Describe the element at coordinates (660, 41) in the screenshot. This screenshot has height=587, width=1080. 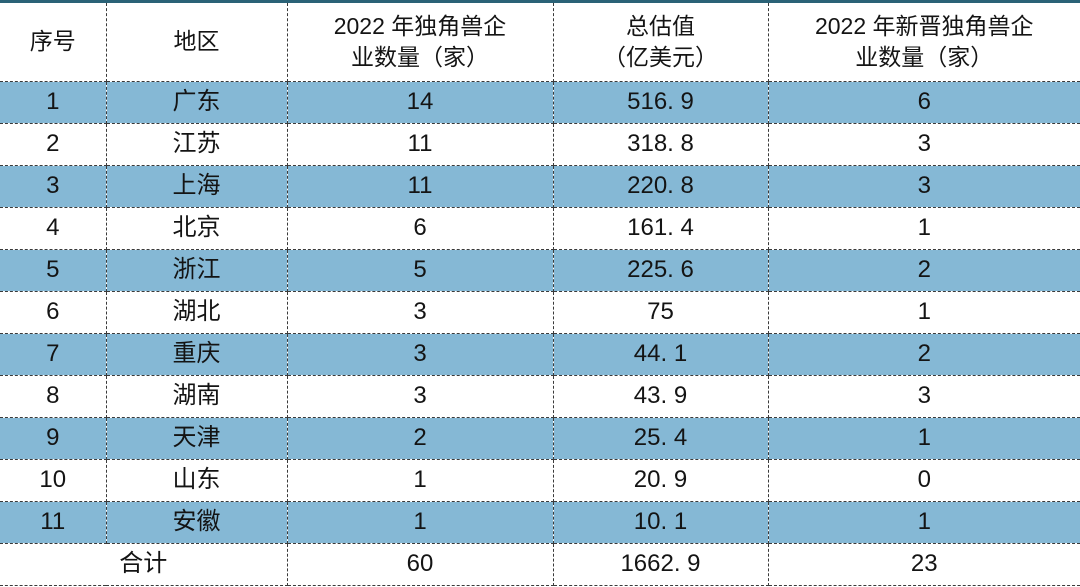
I see `column-header-valuation: 总估值 （亿美元）` at that location.